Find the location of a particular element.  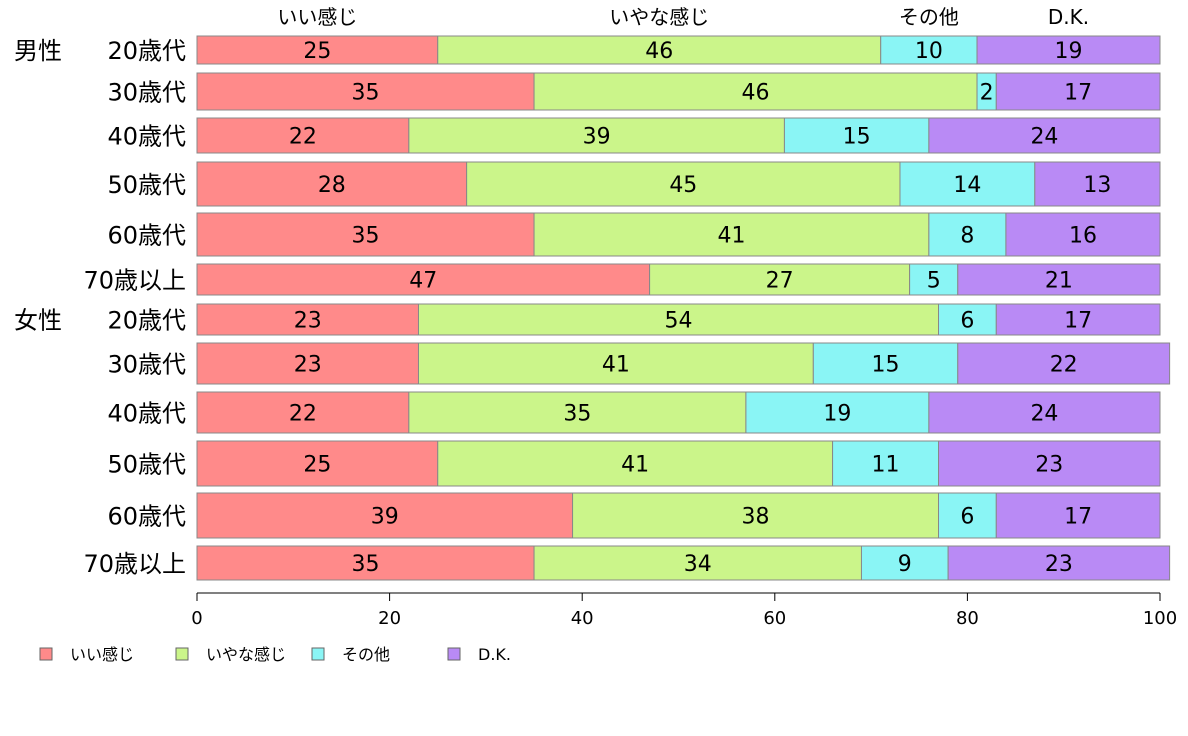

x-tick-label: 100 is located at coordinates (1160, 618).